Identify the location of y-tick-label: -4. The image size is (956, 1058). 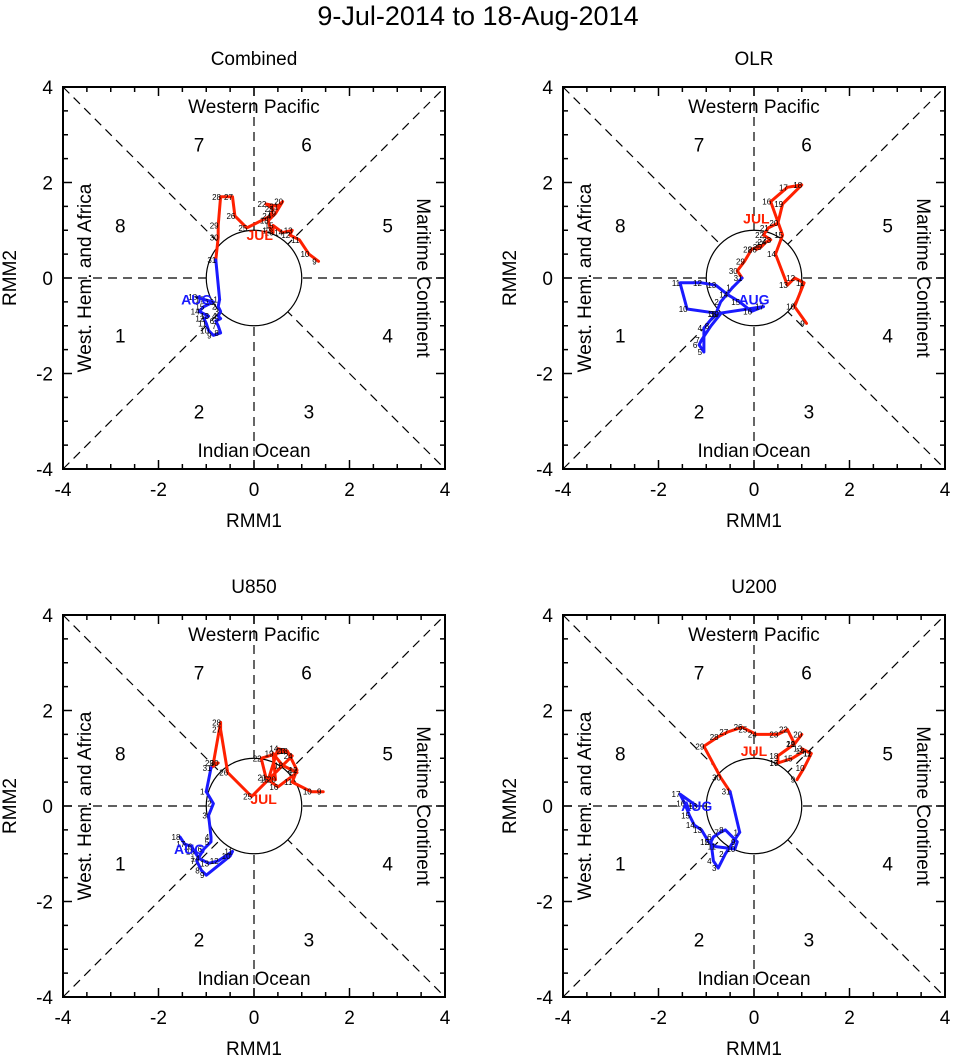
(544, 998).